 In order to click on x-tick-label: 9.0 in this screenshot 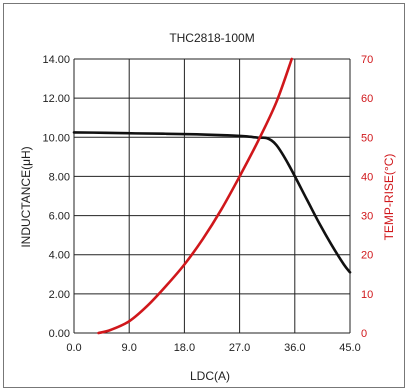, I will do `click(129, 348)`.